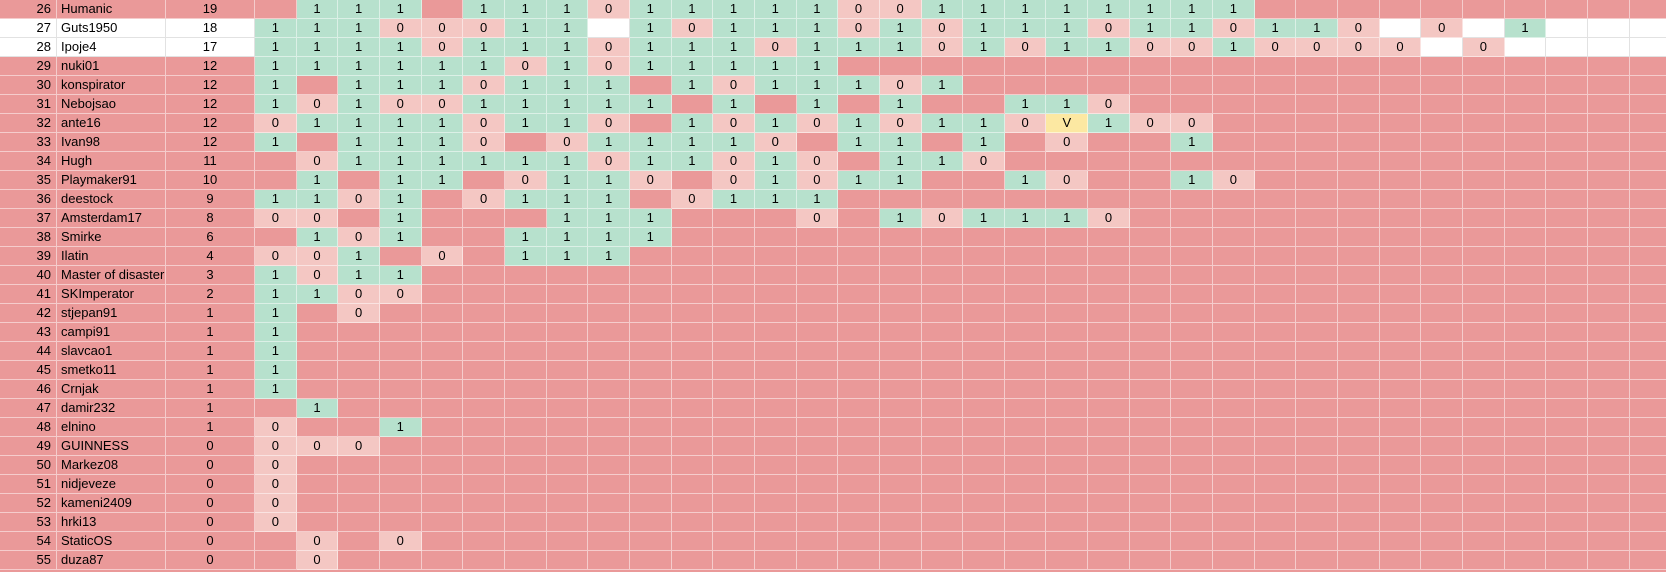  Describe the element at coordinates (111, 275) in the screenshot. I see `player-name: Master of disaster` at that location.